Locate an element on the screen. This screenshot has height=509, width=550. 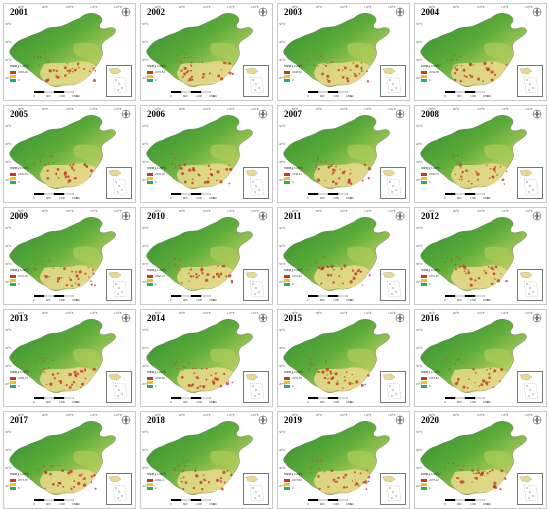
panel-year: 2015 is located at coordinates (293, 318).